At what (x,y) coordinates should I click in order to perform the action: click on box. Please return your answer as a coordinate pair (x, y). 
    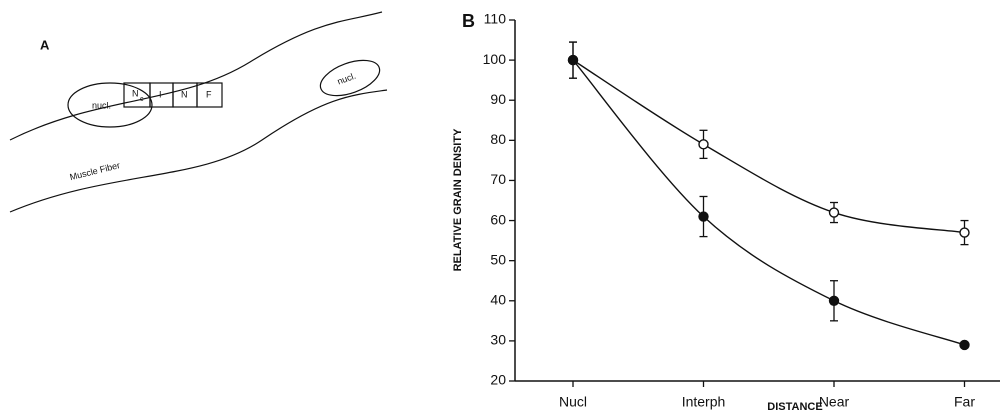
    Looking at the image, I should click on (209, 95).